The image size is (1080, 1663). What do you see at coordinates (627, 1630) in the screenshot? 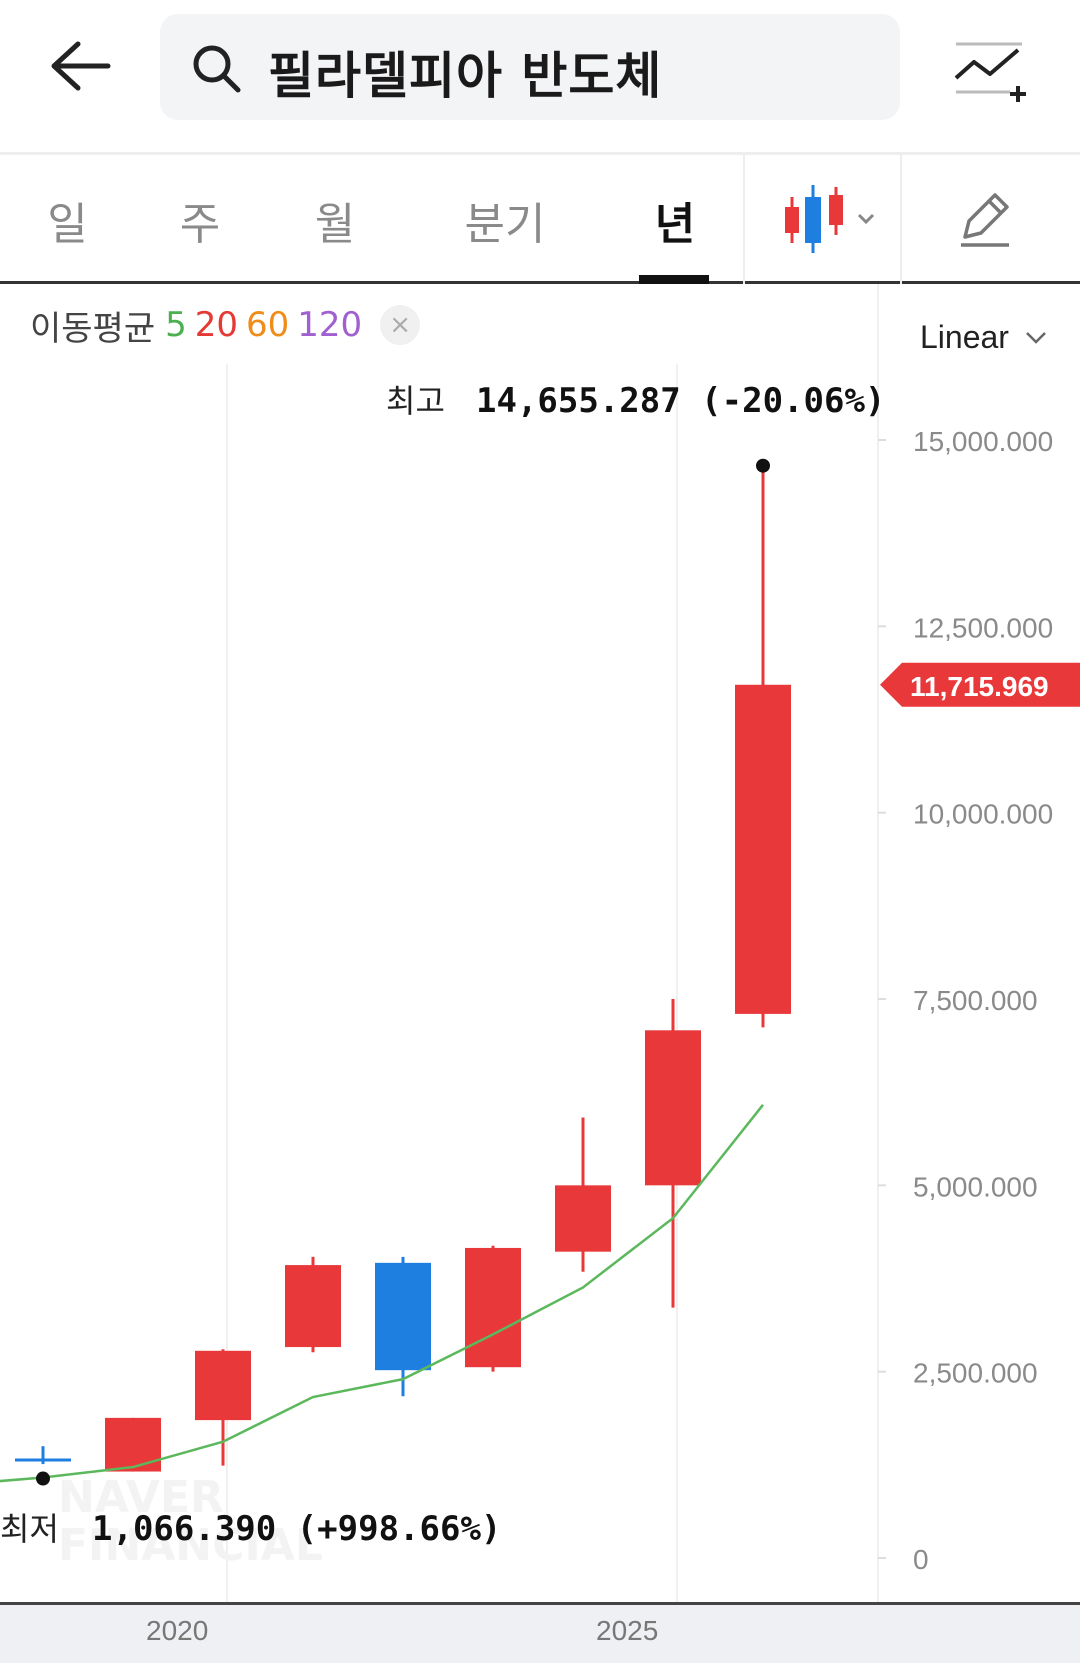
I see `x-tick-label: 2025` at bounding box center [627, 1630].